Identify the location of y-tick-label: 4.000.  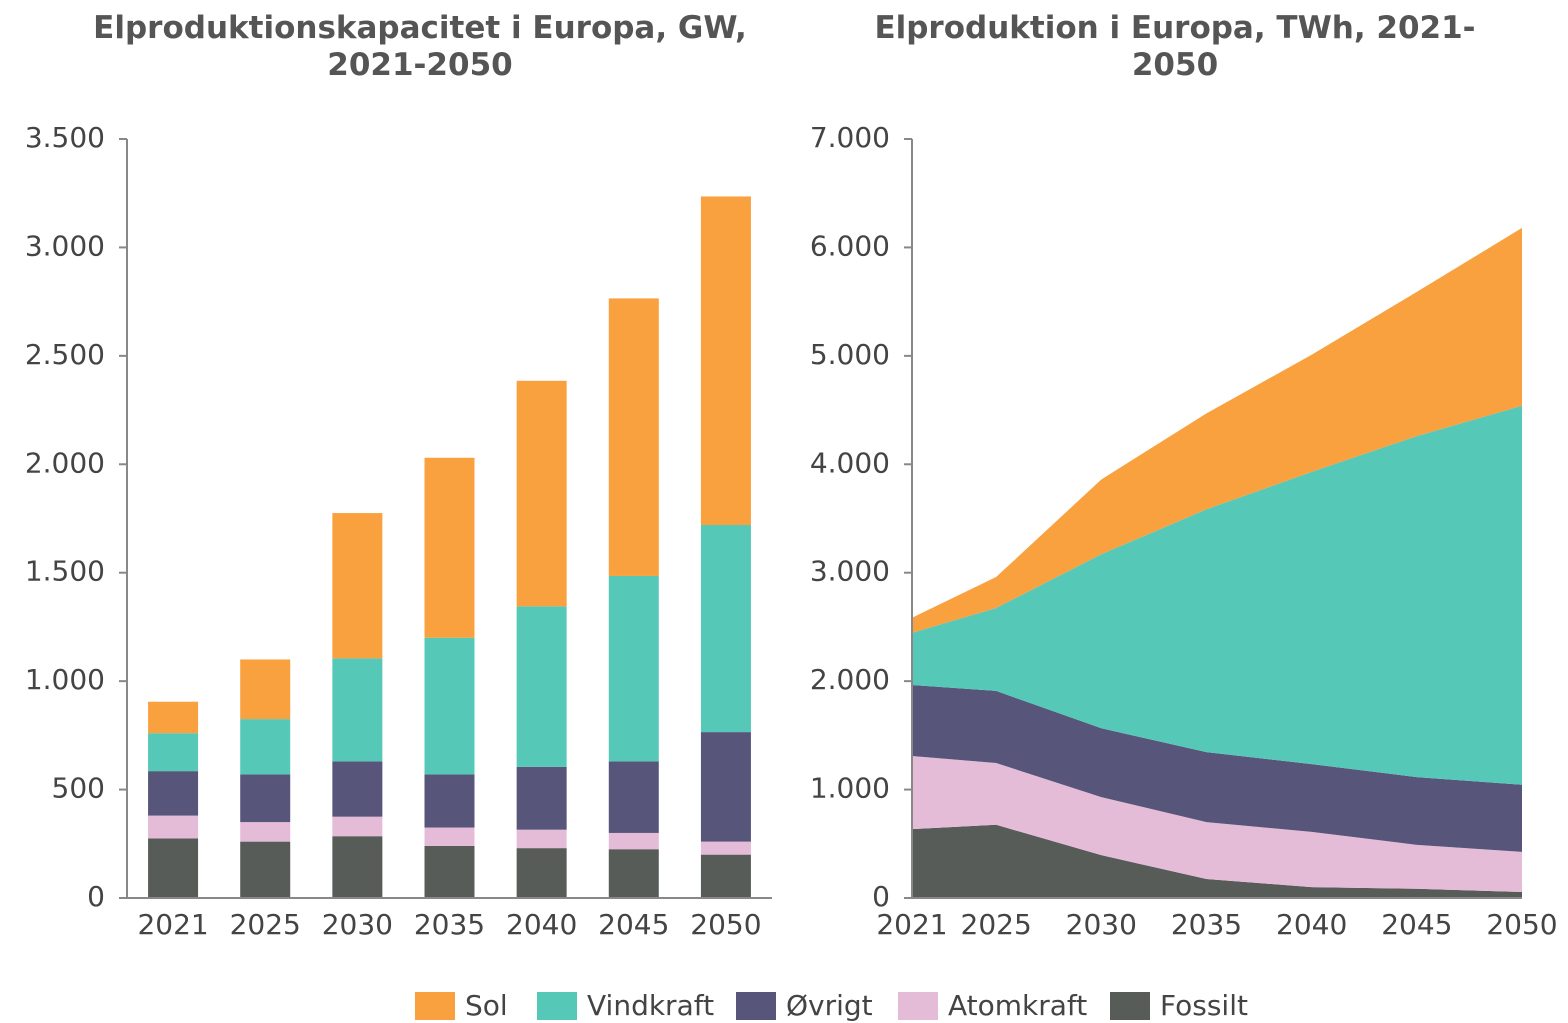
(850, 462).